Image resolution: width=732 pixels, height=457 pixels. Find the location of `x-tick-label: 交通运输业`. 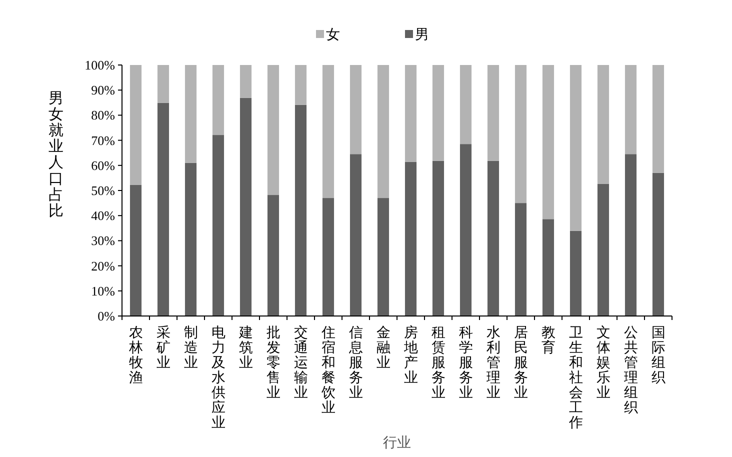

x-tick-label: 交通运输业 is located at coordinates (301, 363).